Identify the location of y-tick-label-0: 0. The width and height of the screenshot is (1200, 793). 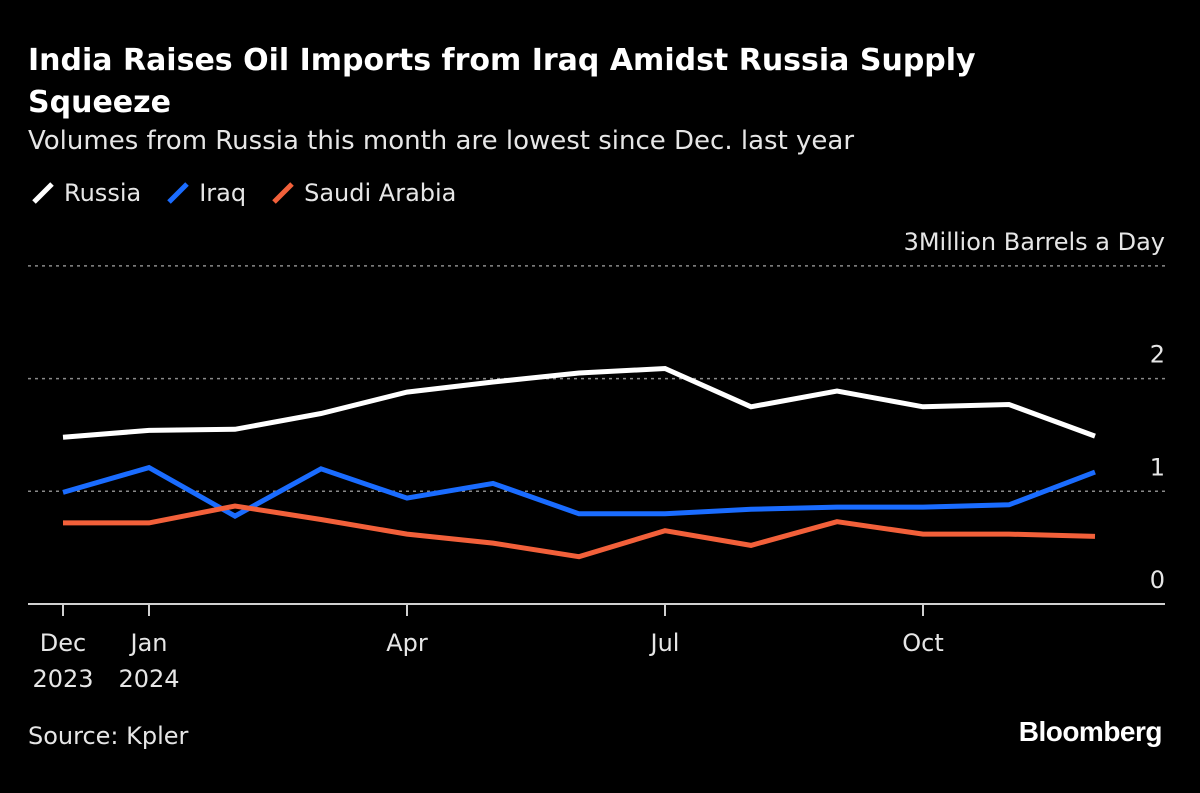
(1157, 580).